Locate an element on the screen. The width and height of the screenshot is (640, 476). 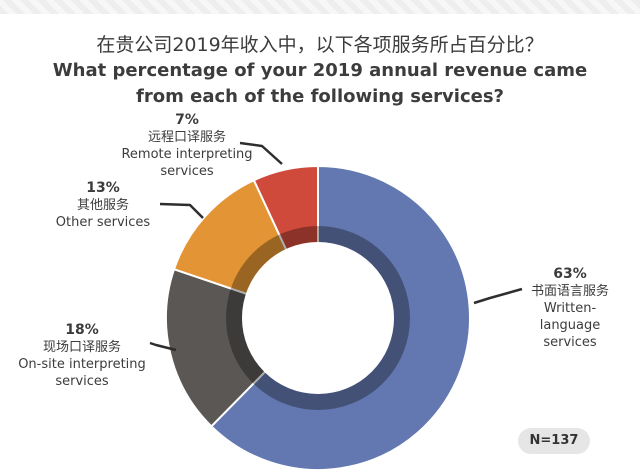
slice-pct-written: 63% is located at coordinates (570, 274).